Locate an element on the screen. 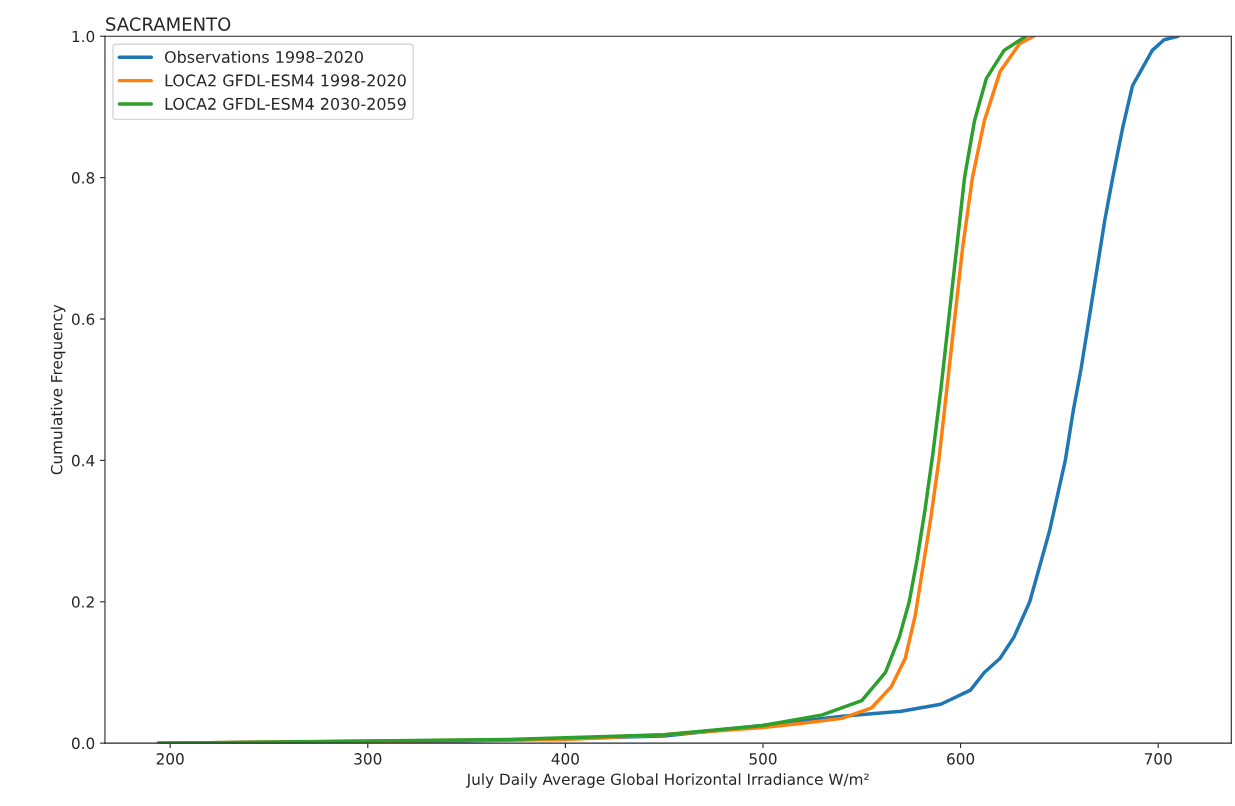 The width and height of the screenshot is (1235, 806). y-tick-label: 1.0 is located at coordinates (83, 36).